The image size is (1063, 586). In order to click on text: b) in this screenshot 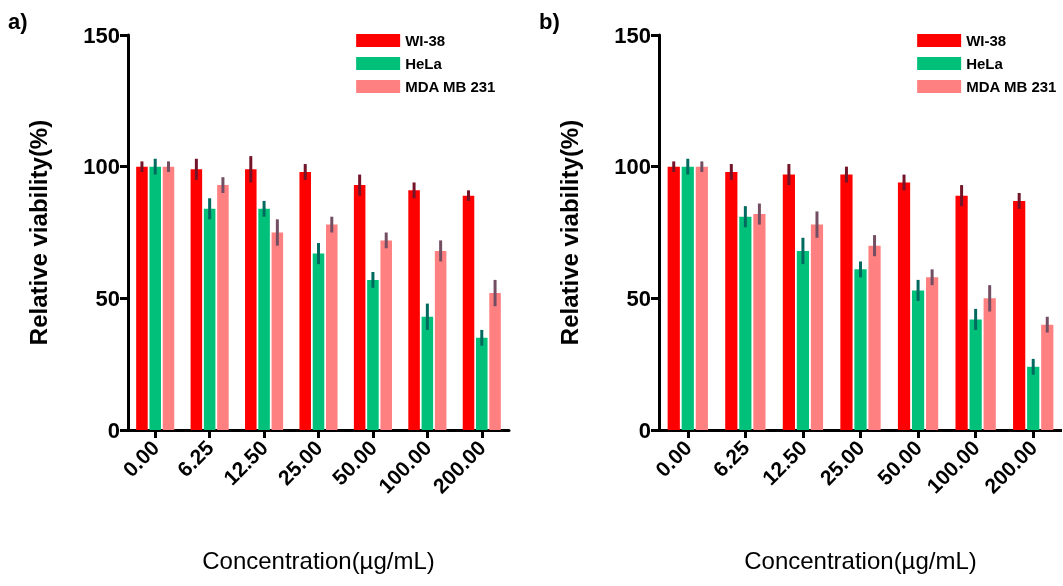, I will do `click(549, 21)`.